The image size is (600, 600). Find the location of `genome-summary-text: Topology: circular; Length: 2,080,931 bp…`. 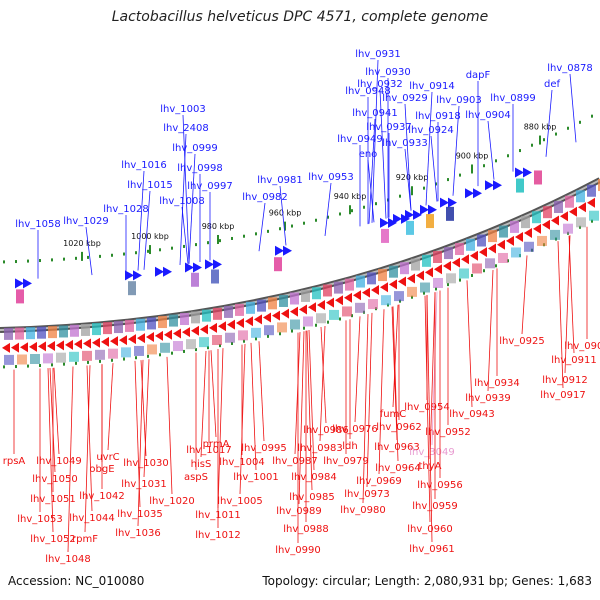

genome-summary-text: Topology: circular; Length: 2,080,931 bp… is located at coordinates (427, 581).